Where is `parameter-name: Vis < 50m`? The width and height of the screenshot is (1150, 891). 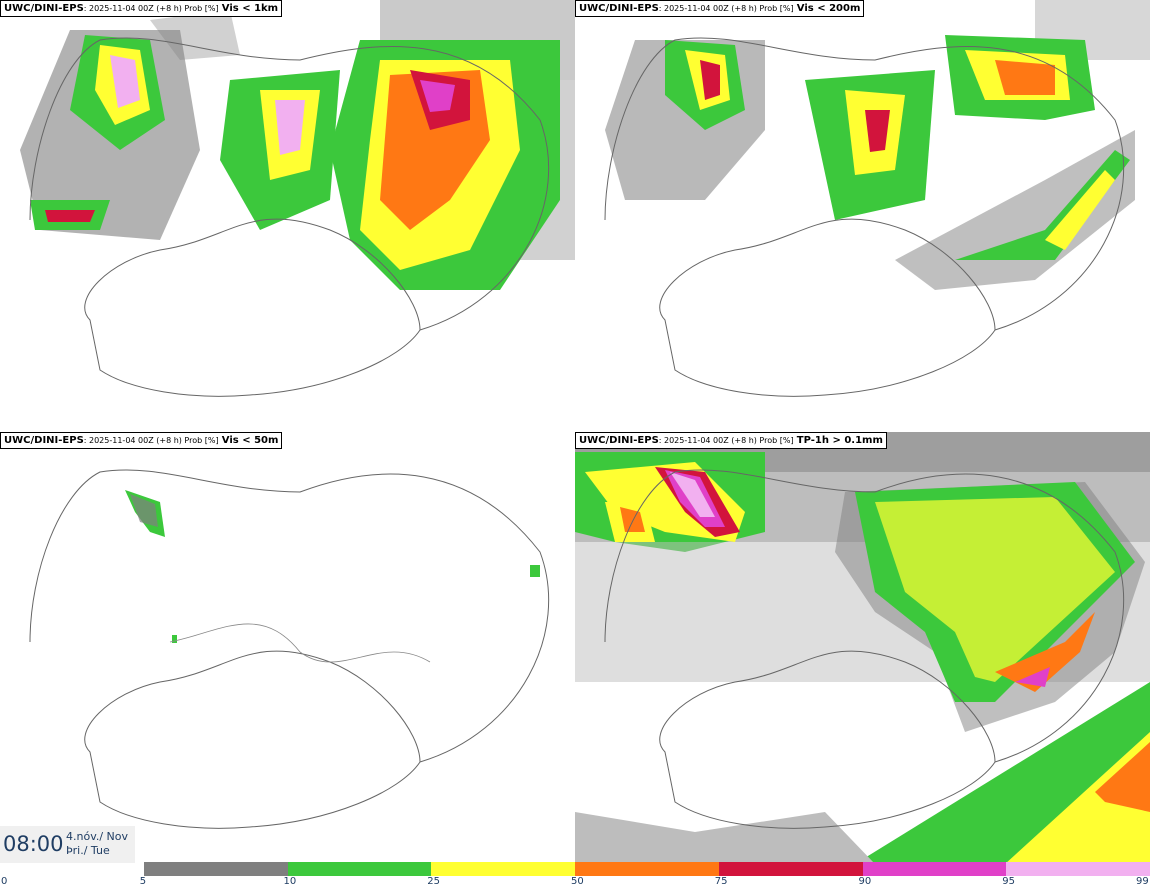 parameter-name: Vis < 50m is located at coordinates (250, 440).